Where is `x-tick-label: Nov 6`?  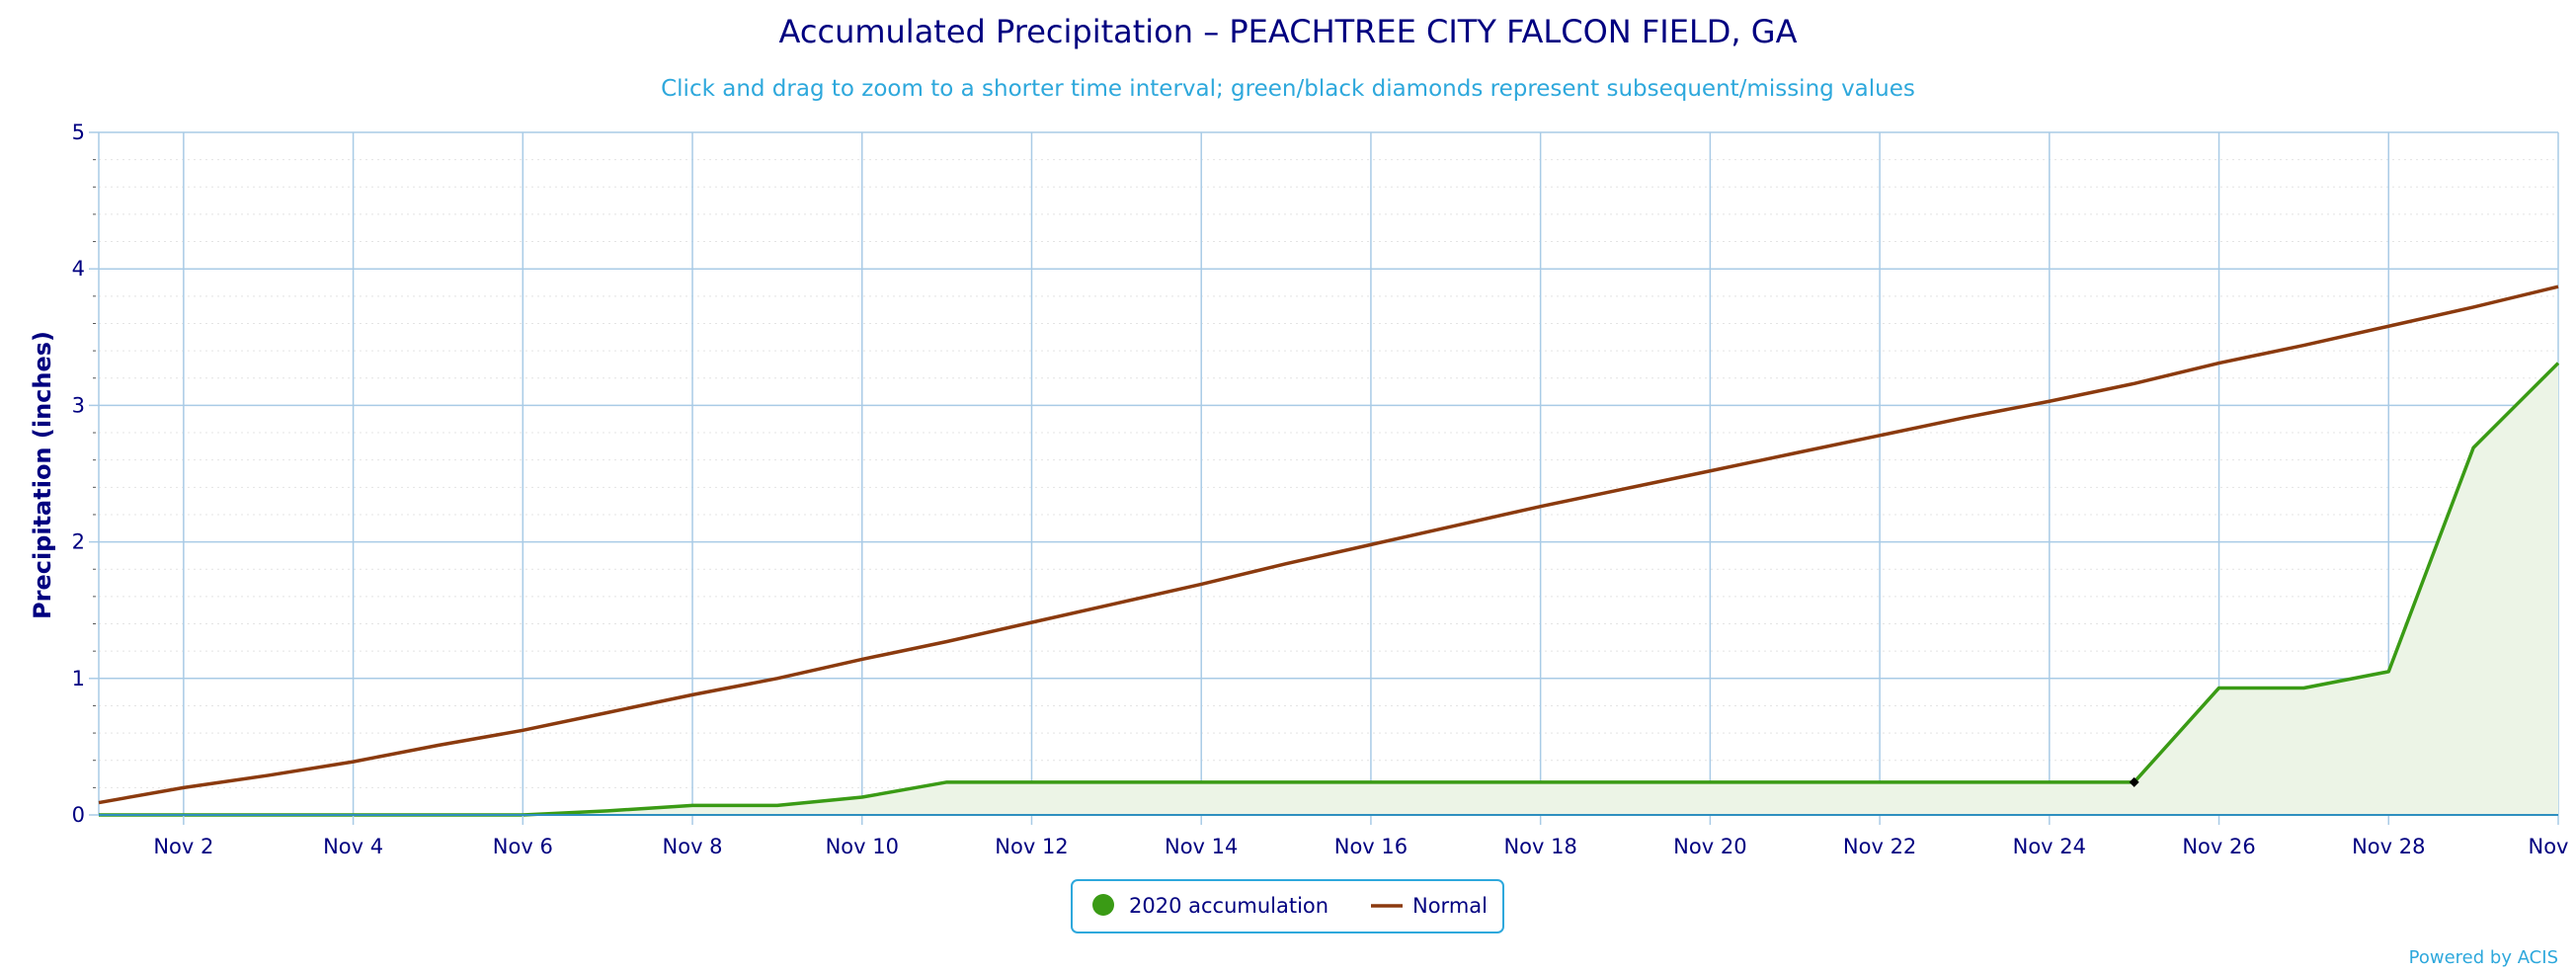 x-tick-label: Nov 6 is located at coordinates (523, 847).